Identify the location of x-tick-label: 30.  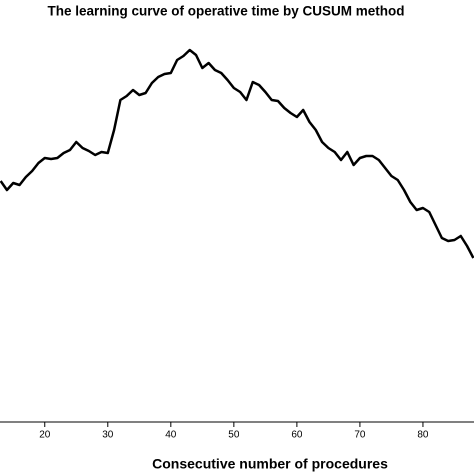
(108, 435).